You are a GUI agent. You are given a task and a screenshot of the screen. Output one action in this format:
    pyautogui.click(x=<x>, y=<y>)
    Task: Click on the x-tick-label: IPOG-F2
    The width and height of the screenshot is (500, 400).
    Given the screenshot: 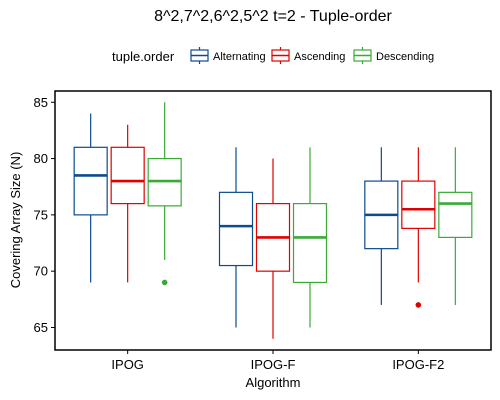 What is the action you would take?
    pyautogui.click(x=418, y=364)
    